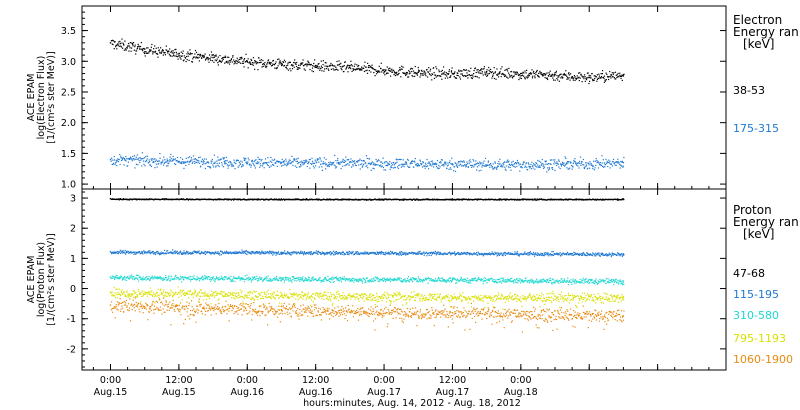 This screenshot has width=800, height=410. Describe the element at coordinates (756, 128) in the screenshot. I see `legend-entry-175-315: 175-315` at that location.